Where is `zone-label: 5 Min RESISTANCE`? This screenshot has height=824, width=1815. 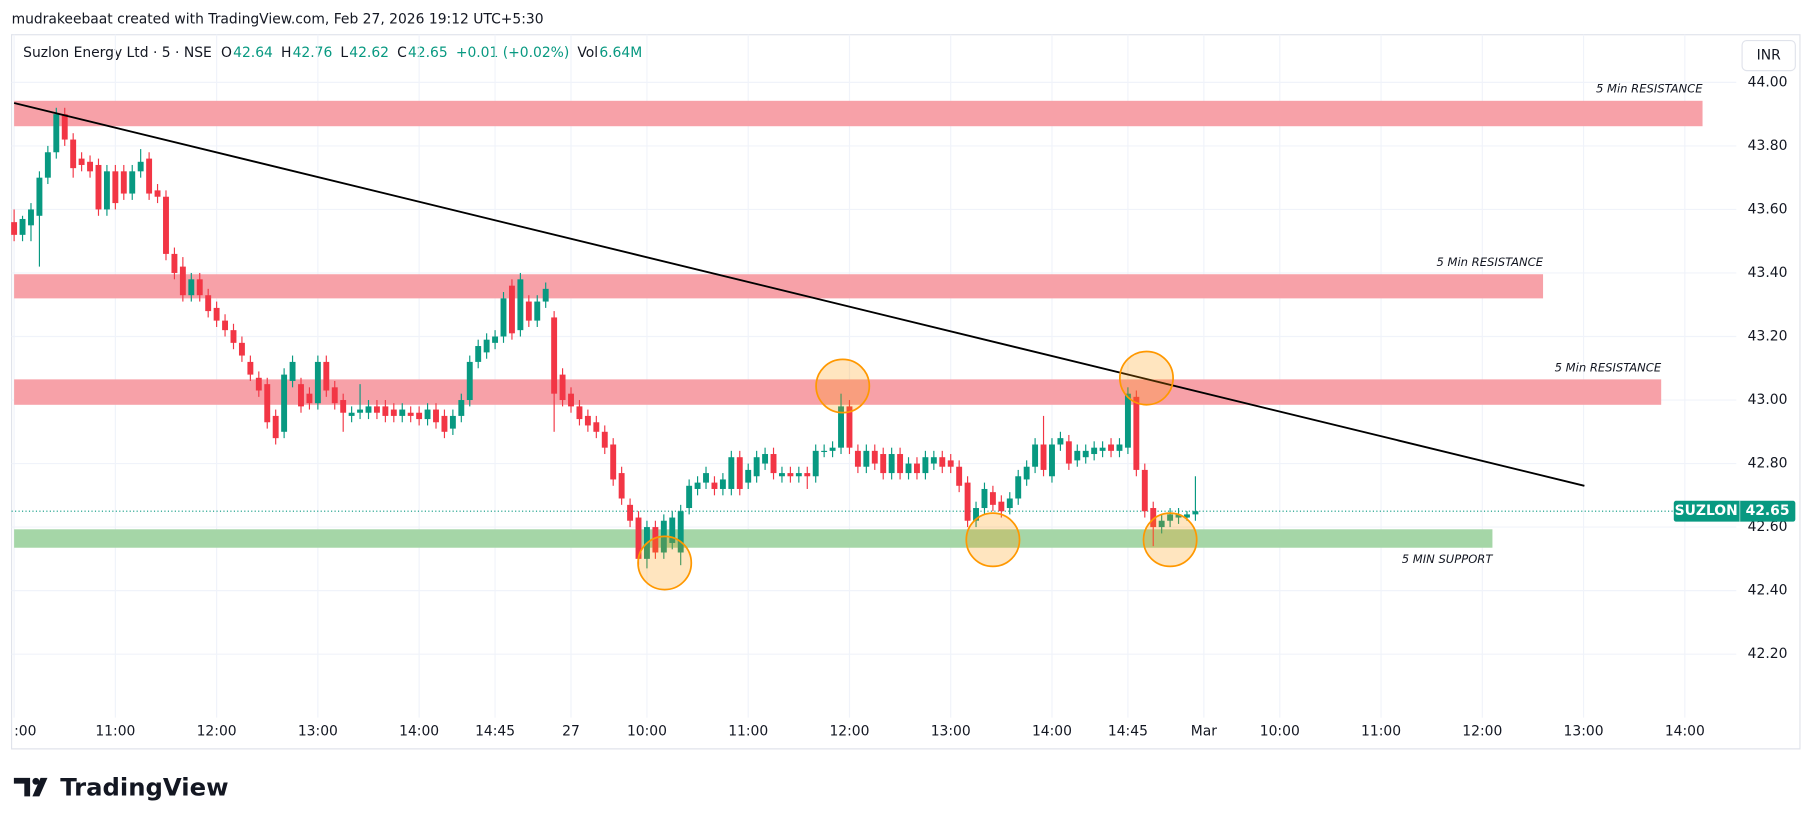 zone-label: 5 Min RESISTANCE is located at coordinates (1608, 367).